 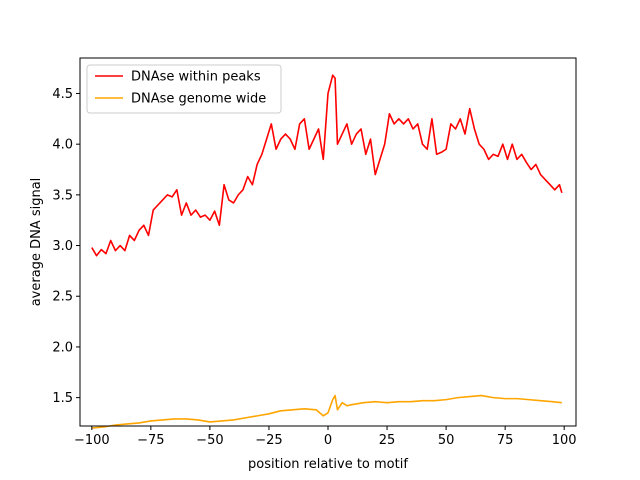 What do you see at coordinates (328, 440) in the screenshot?
I see `x-tick-label: 0` at bounding box center [328, 440].